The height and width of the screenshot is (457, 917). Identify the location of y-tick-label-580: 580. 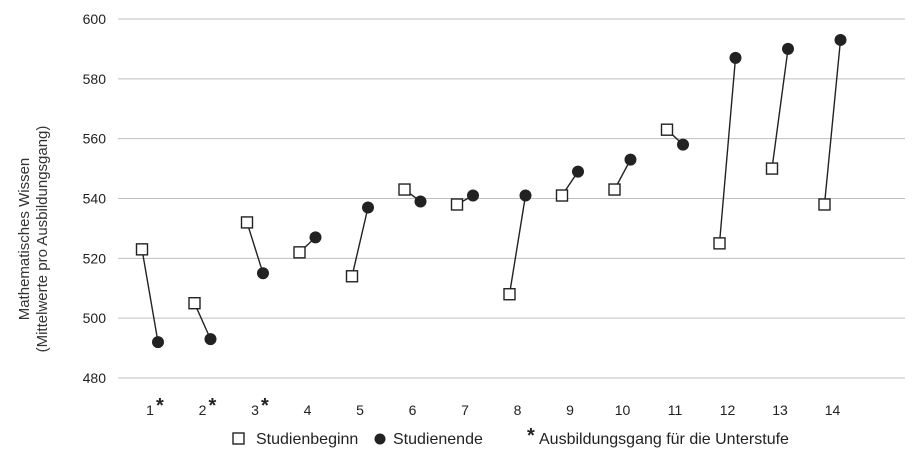
(95, 79).